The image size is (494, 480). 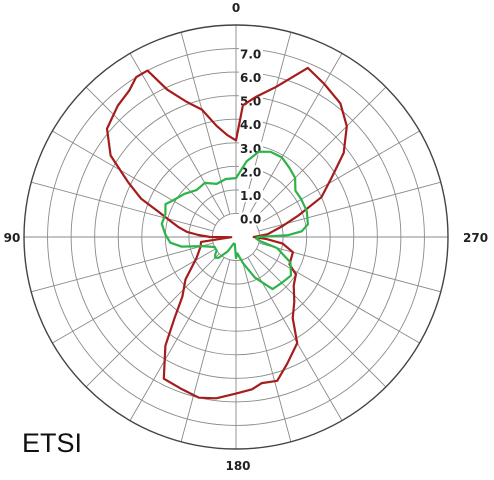 I want to click on radial-tick-label: 3.0, so click(x=250, y=149).